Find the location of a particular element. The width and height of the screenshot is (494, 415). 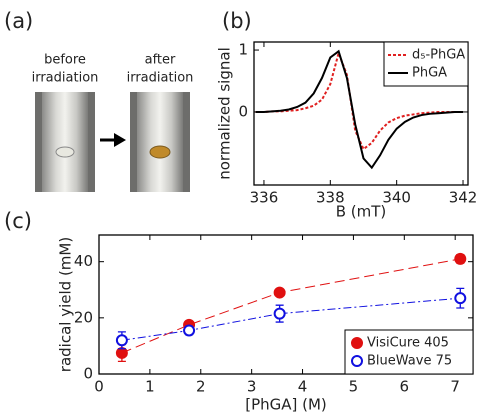

y-axis-label: radical yield (mM) is located at coordinates (66, 304).